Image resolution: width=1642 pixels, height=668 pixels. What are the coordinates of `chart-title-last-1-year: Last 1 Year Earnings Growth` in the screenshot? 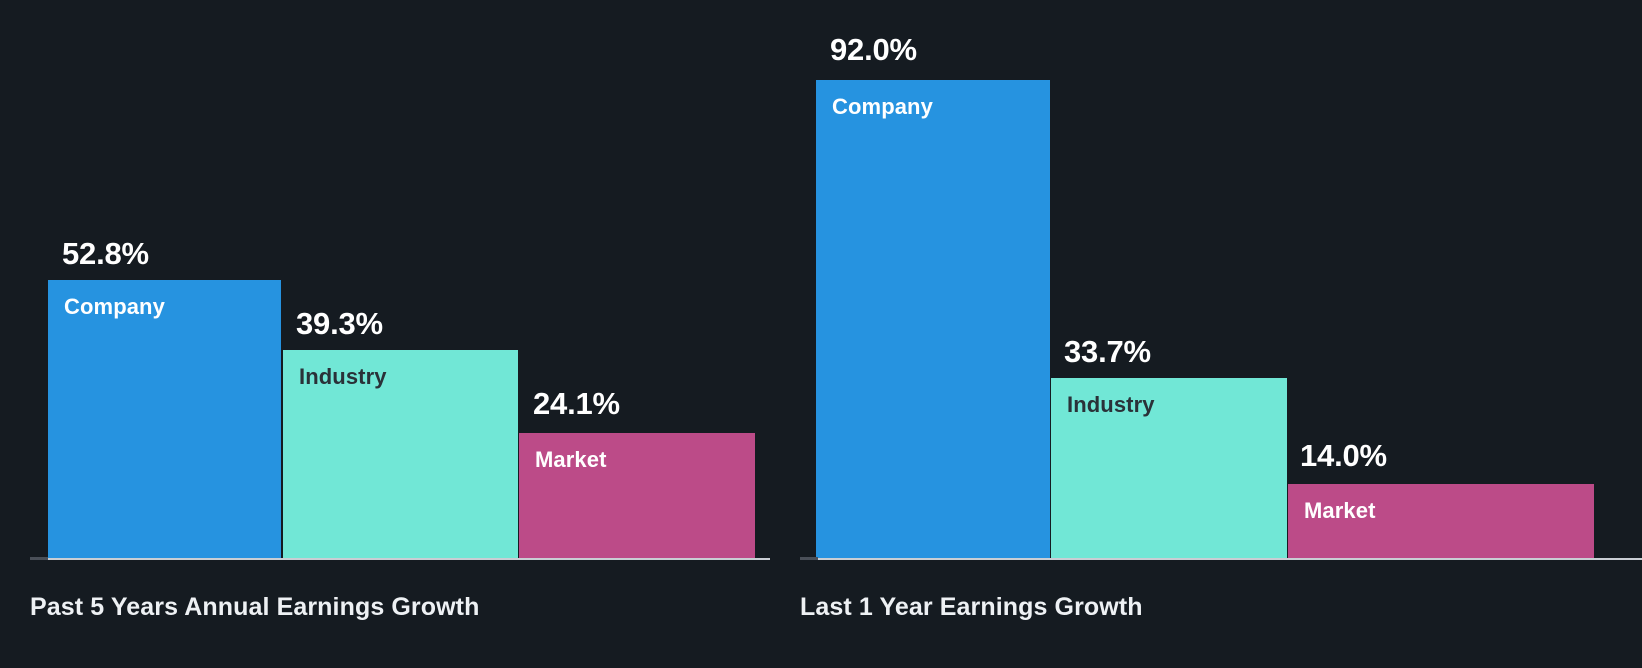 It's located at (971, 607).